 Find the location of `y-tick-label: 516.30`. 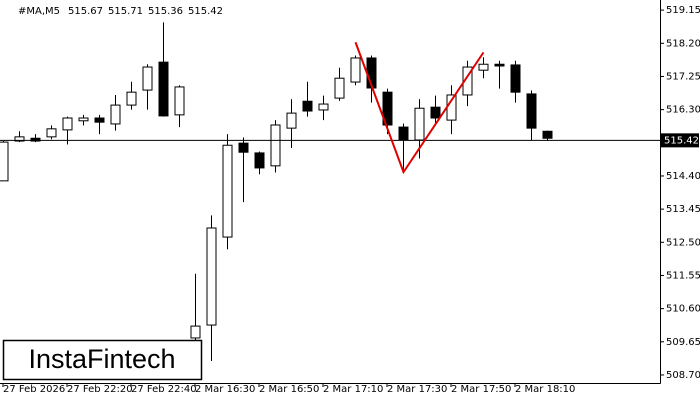

y-tick-label: 516.30 is located at coordinates (683, 110).